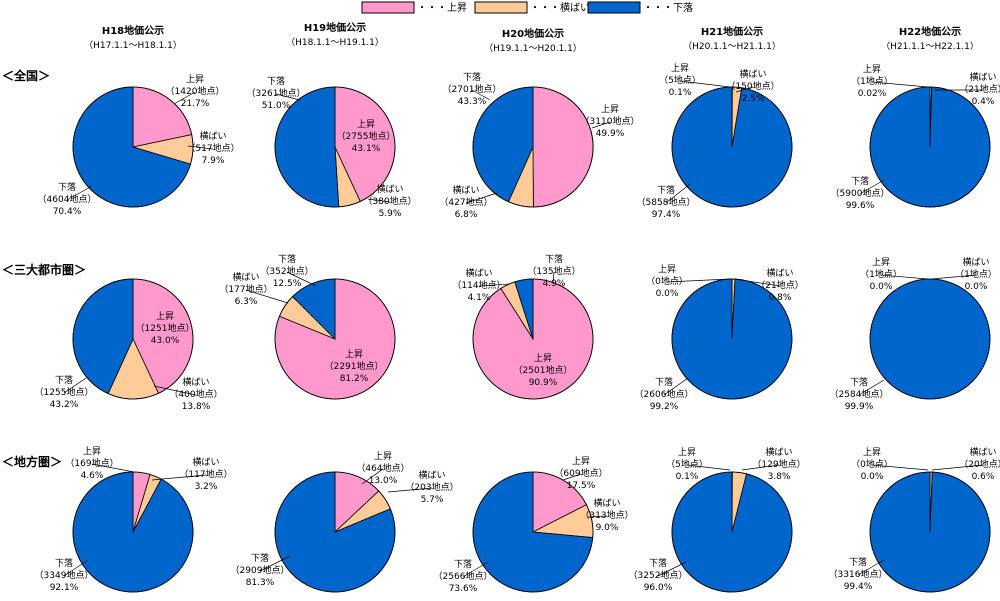 This screenshot has height=601, width=1000. What do you see at coordinates (260, 570) in the screenshot?
I see `slice-count-label: （2909地点）` at bounding box center [260, 570].